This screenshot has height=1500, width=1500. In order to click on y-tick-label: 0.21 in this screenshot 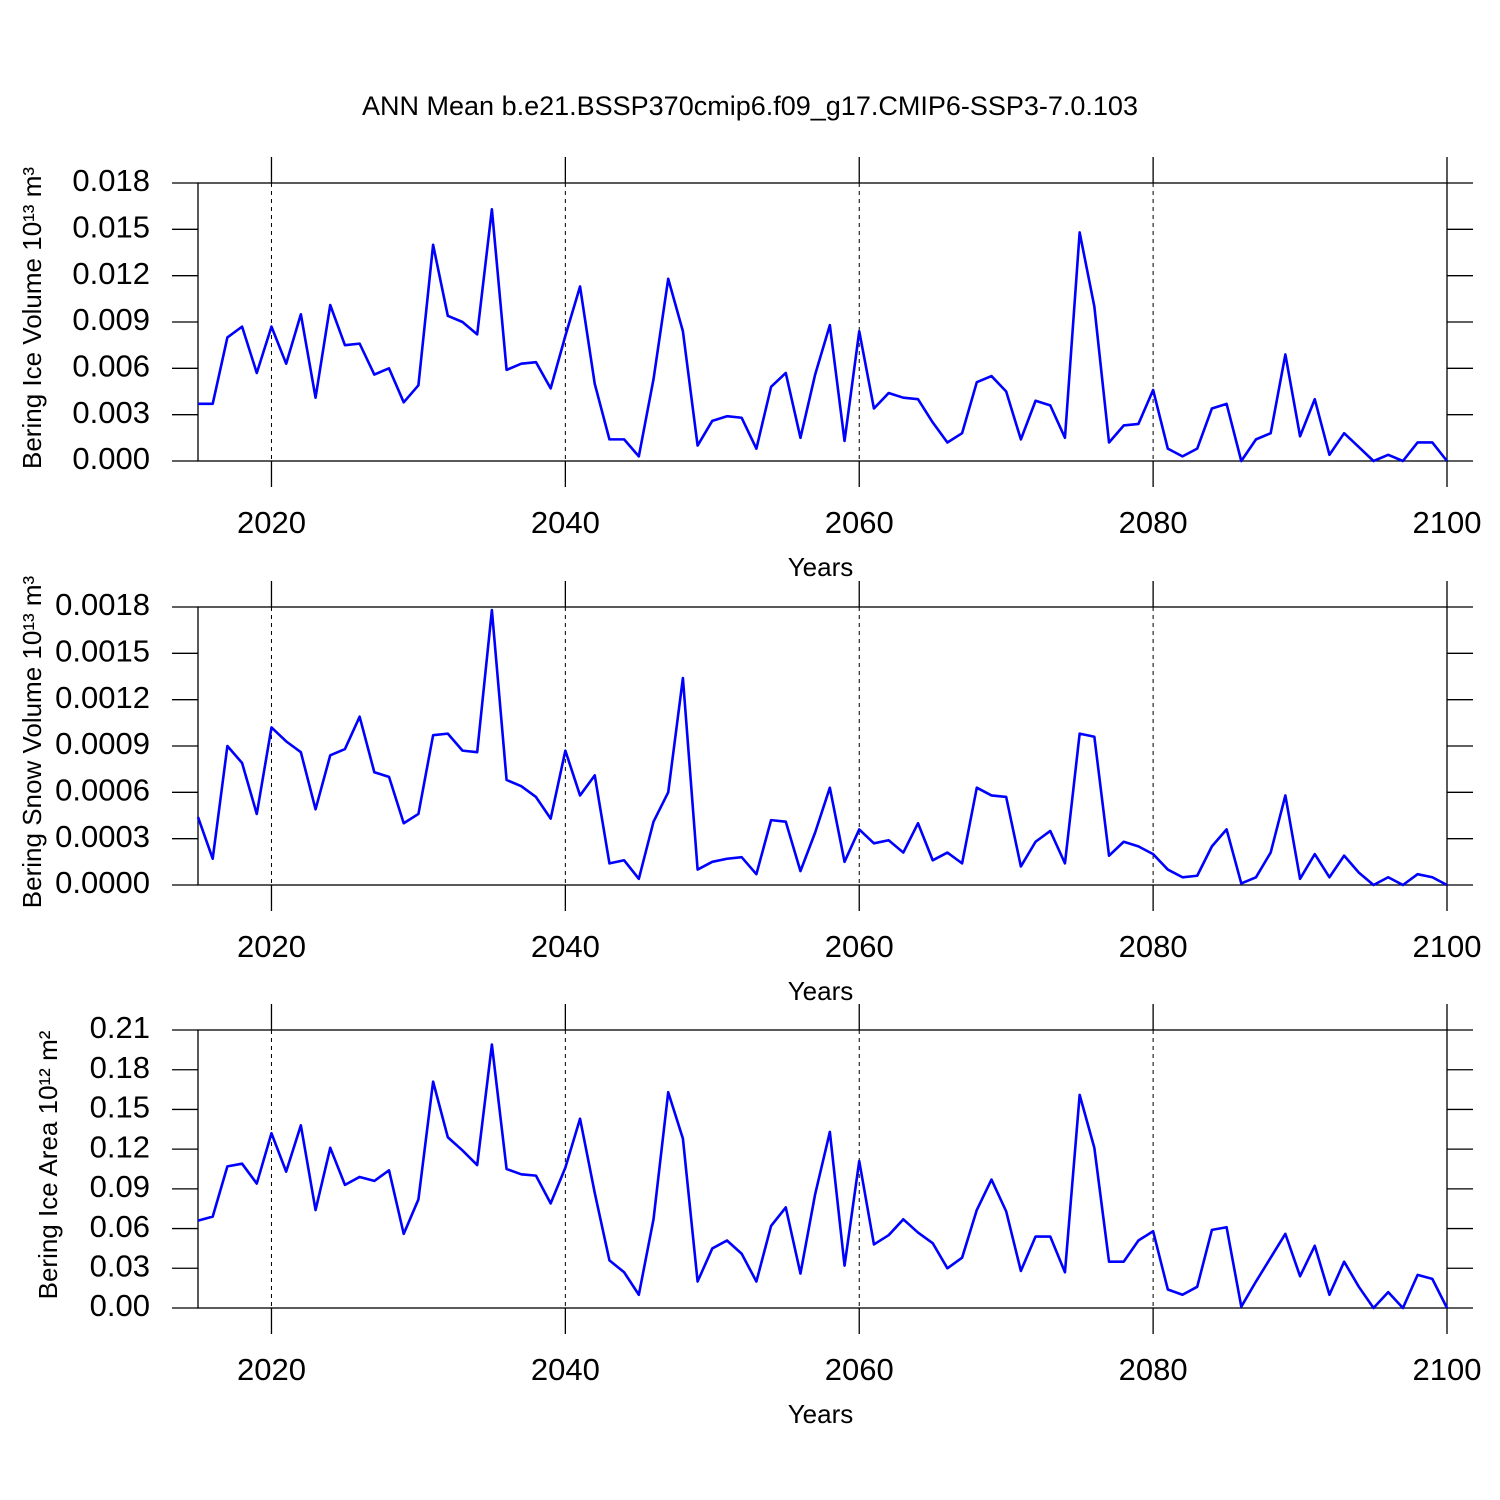, I will do `click(120, 1027)`.